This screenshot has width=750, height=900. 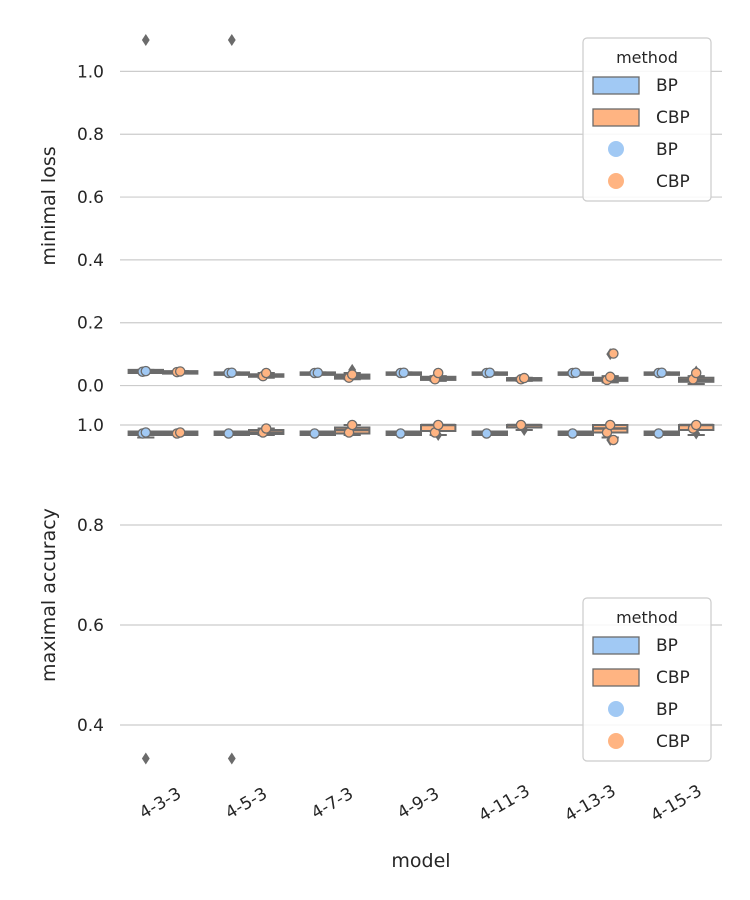 What do you see at coordinates (420, 861) in the screenshot?
I see `x-axis-label: model` at bounding box center [420, 861].